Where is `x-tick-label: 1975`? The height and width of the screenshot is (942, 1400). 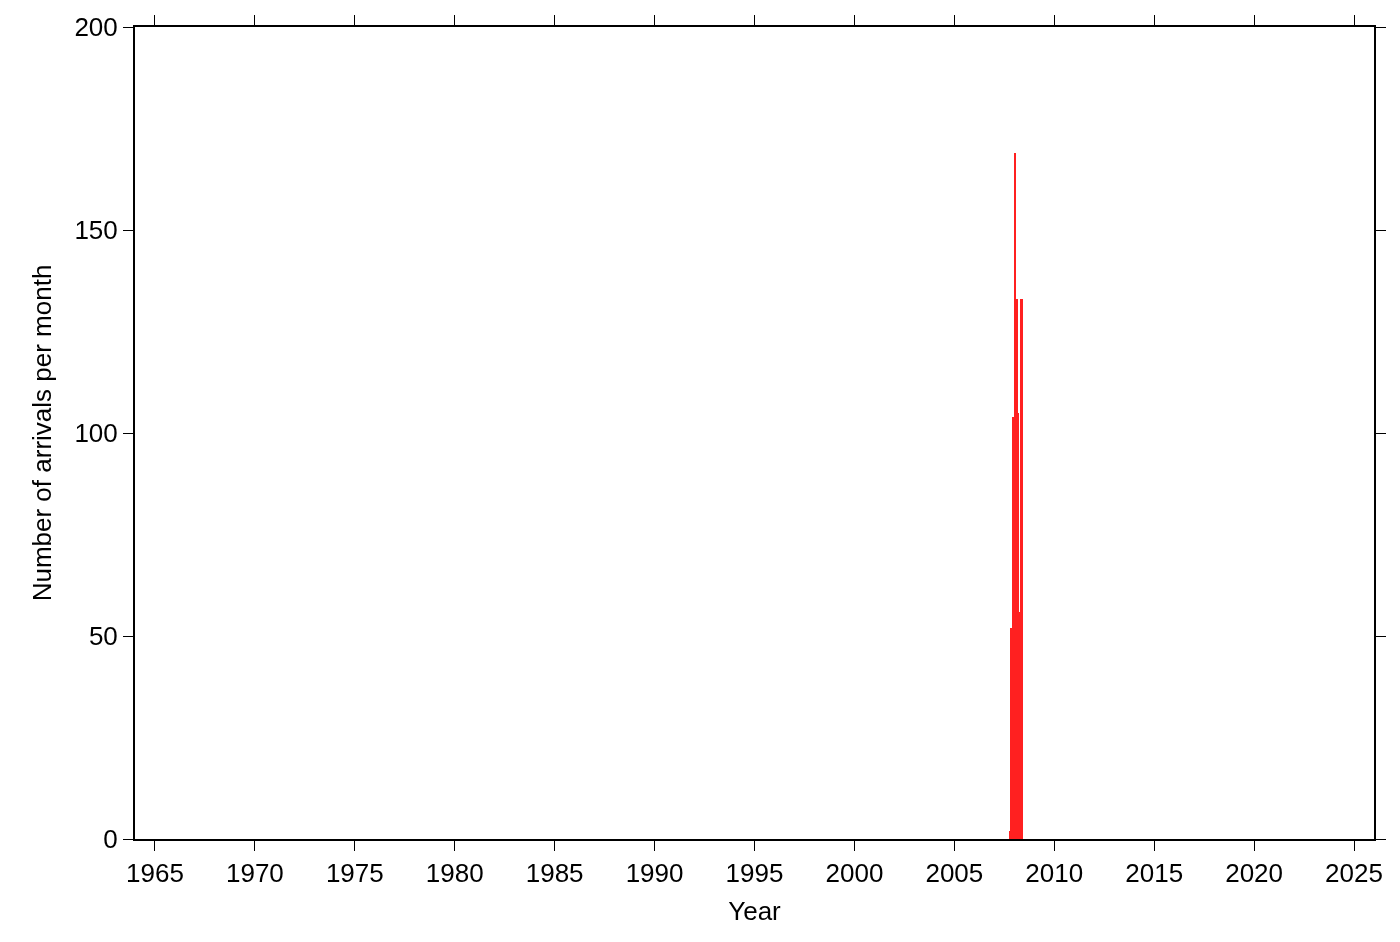 x-tick-label: 1975 is located at coordinates (354, 873).